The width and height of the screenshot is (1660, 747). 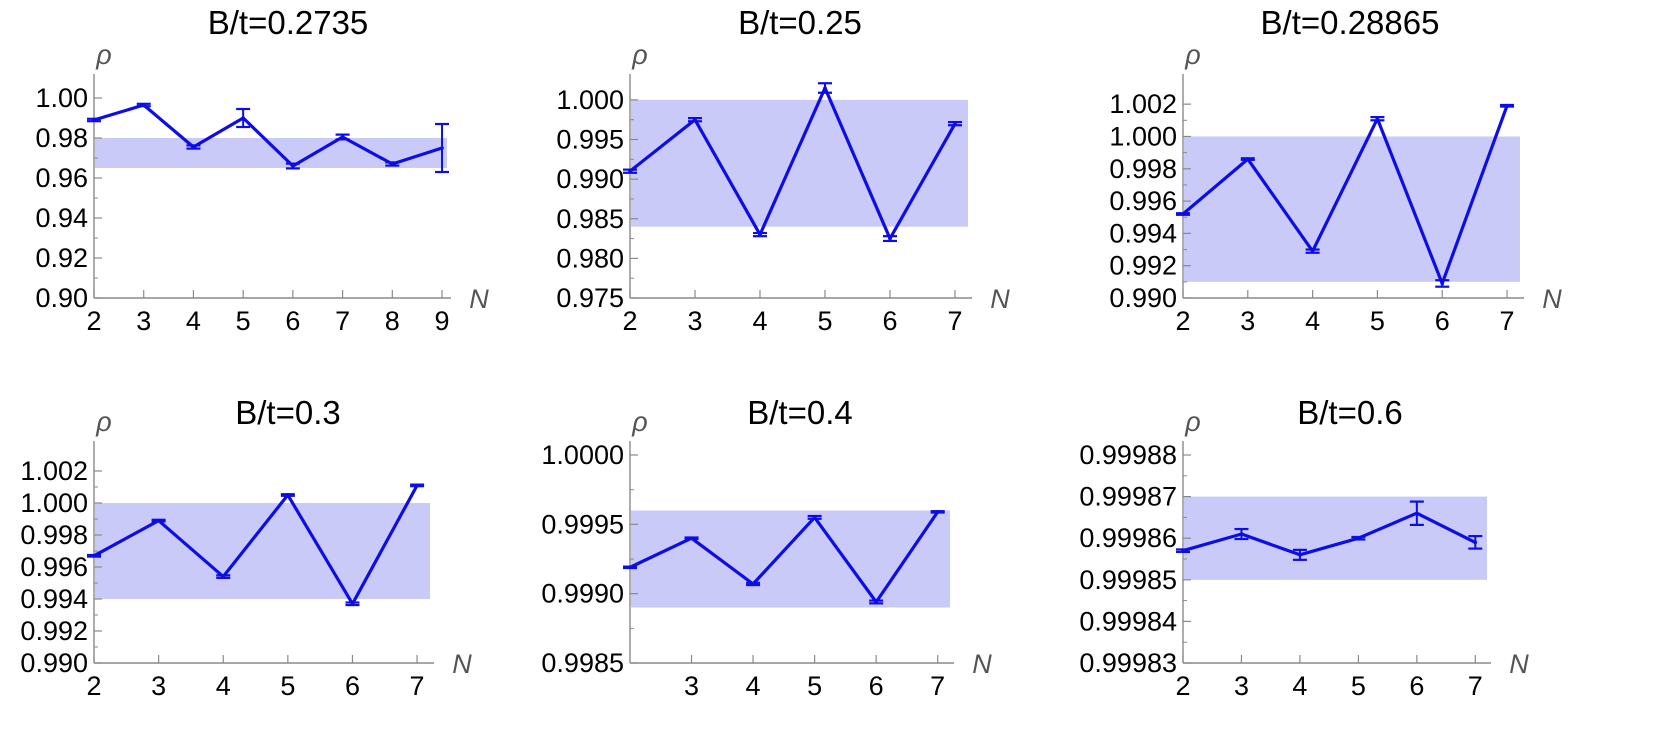 I want to click on y-tick-label: 0.996, so click(x=1143, y=201).